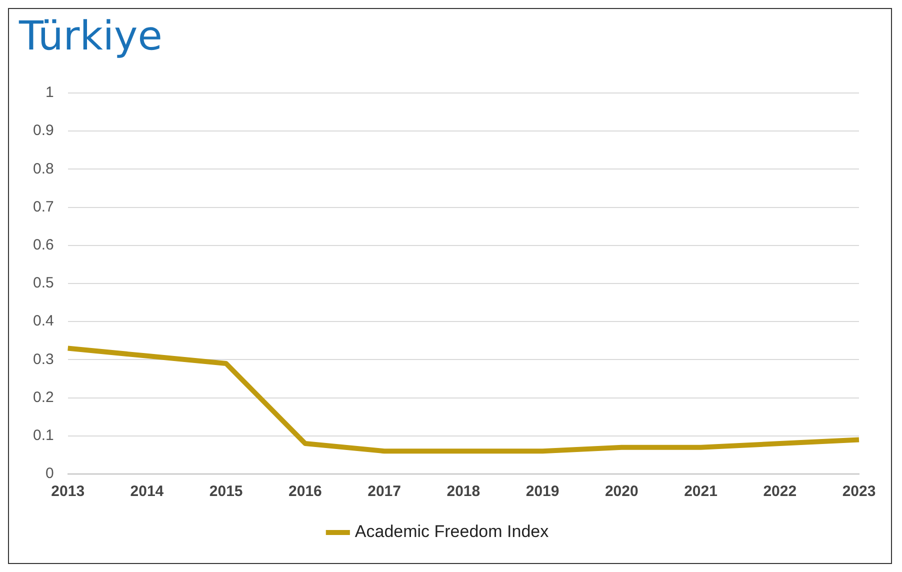 This screenshot has height=572, width=902. What do you see at coordinates (43, 359) in the screenshot?
I see `y-tick-label: 0.3` at bounding box center [43, 359].